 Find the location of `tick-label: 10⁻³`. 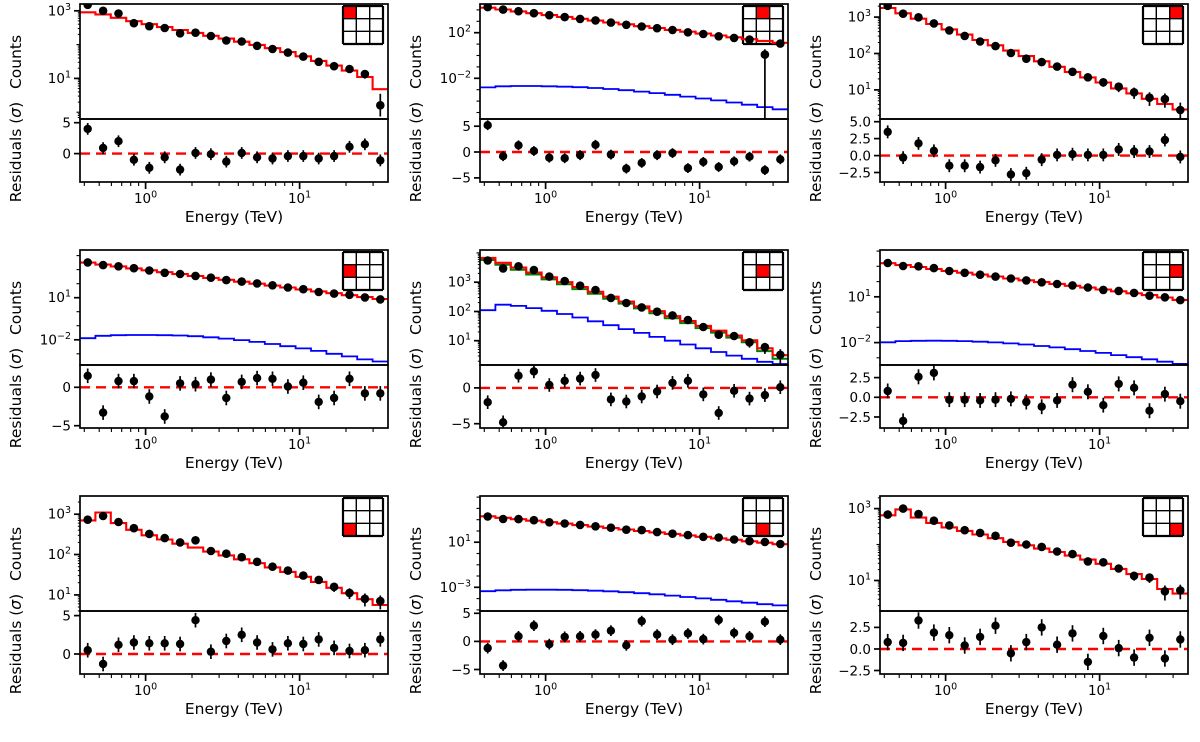

tick-label: 10⁻³ is located at coordinates (455, 587).